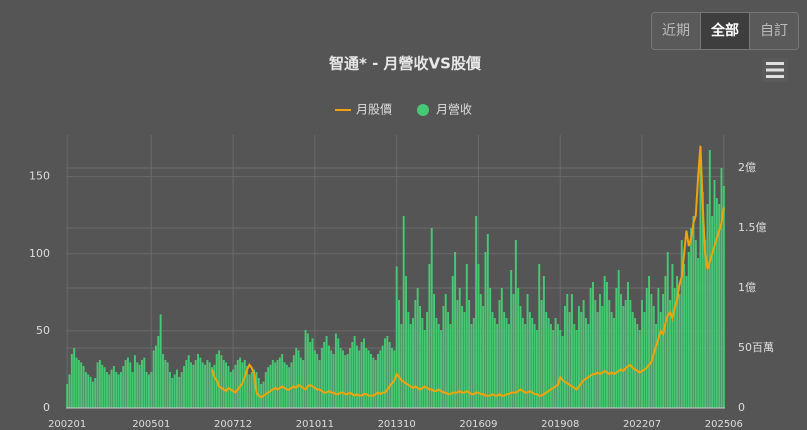  What do you see at coordinates (374, 110) in the screenshot?
I see `legend-label: 月股價` at bounding box center [374, 110].